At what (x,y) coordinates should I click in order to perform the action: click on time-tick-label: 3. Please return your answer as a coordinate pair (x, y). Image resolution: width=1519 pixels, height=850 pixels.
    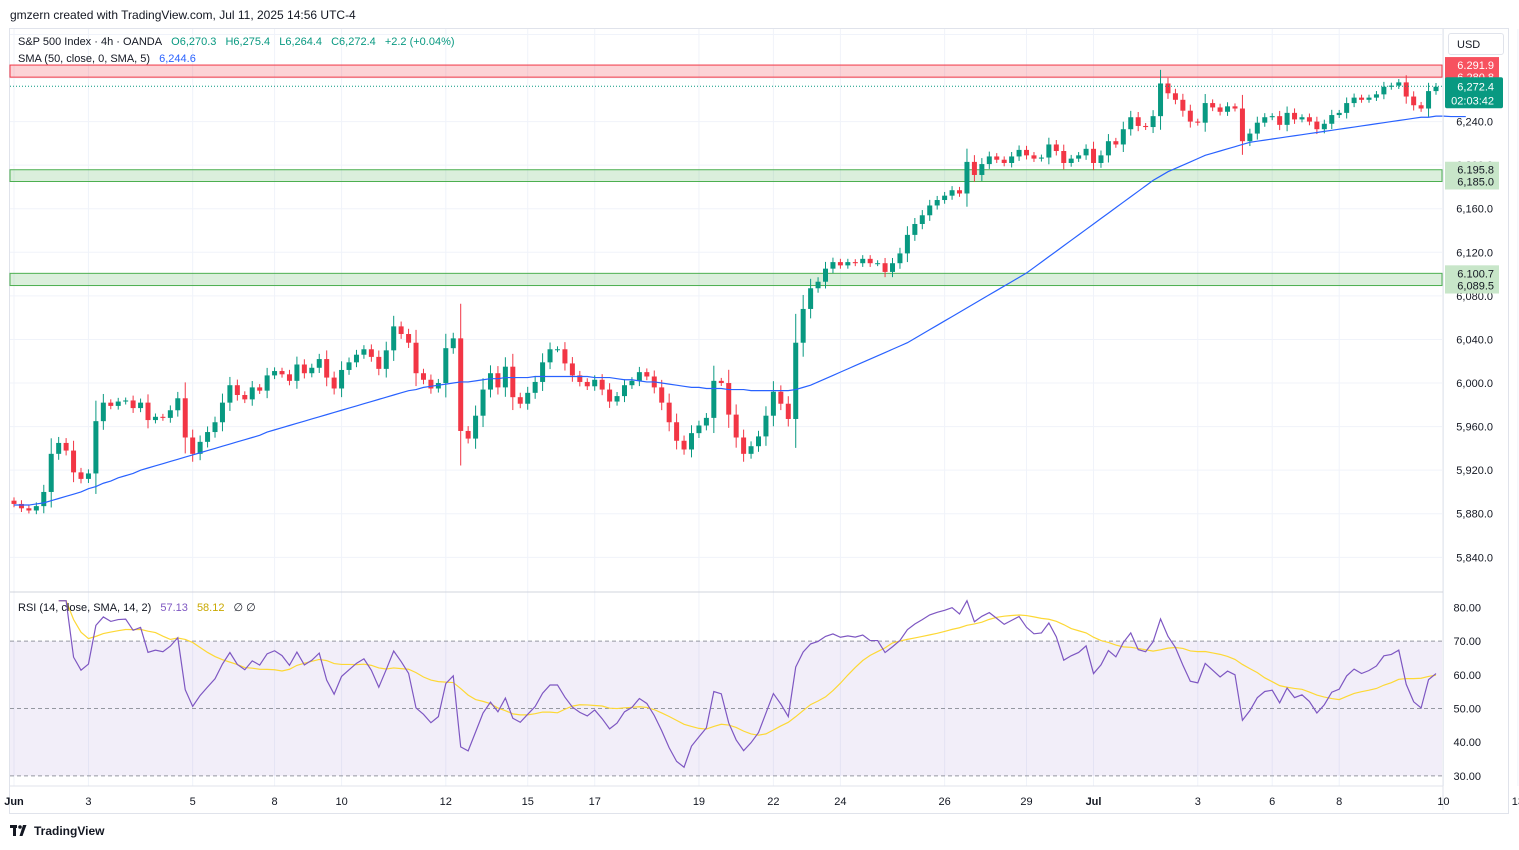
    Looking at the image, I should click on (88, 802).